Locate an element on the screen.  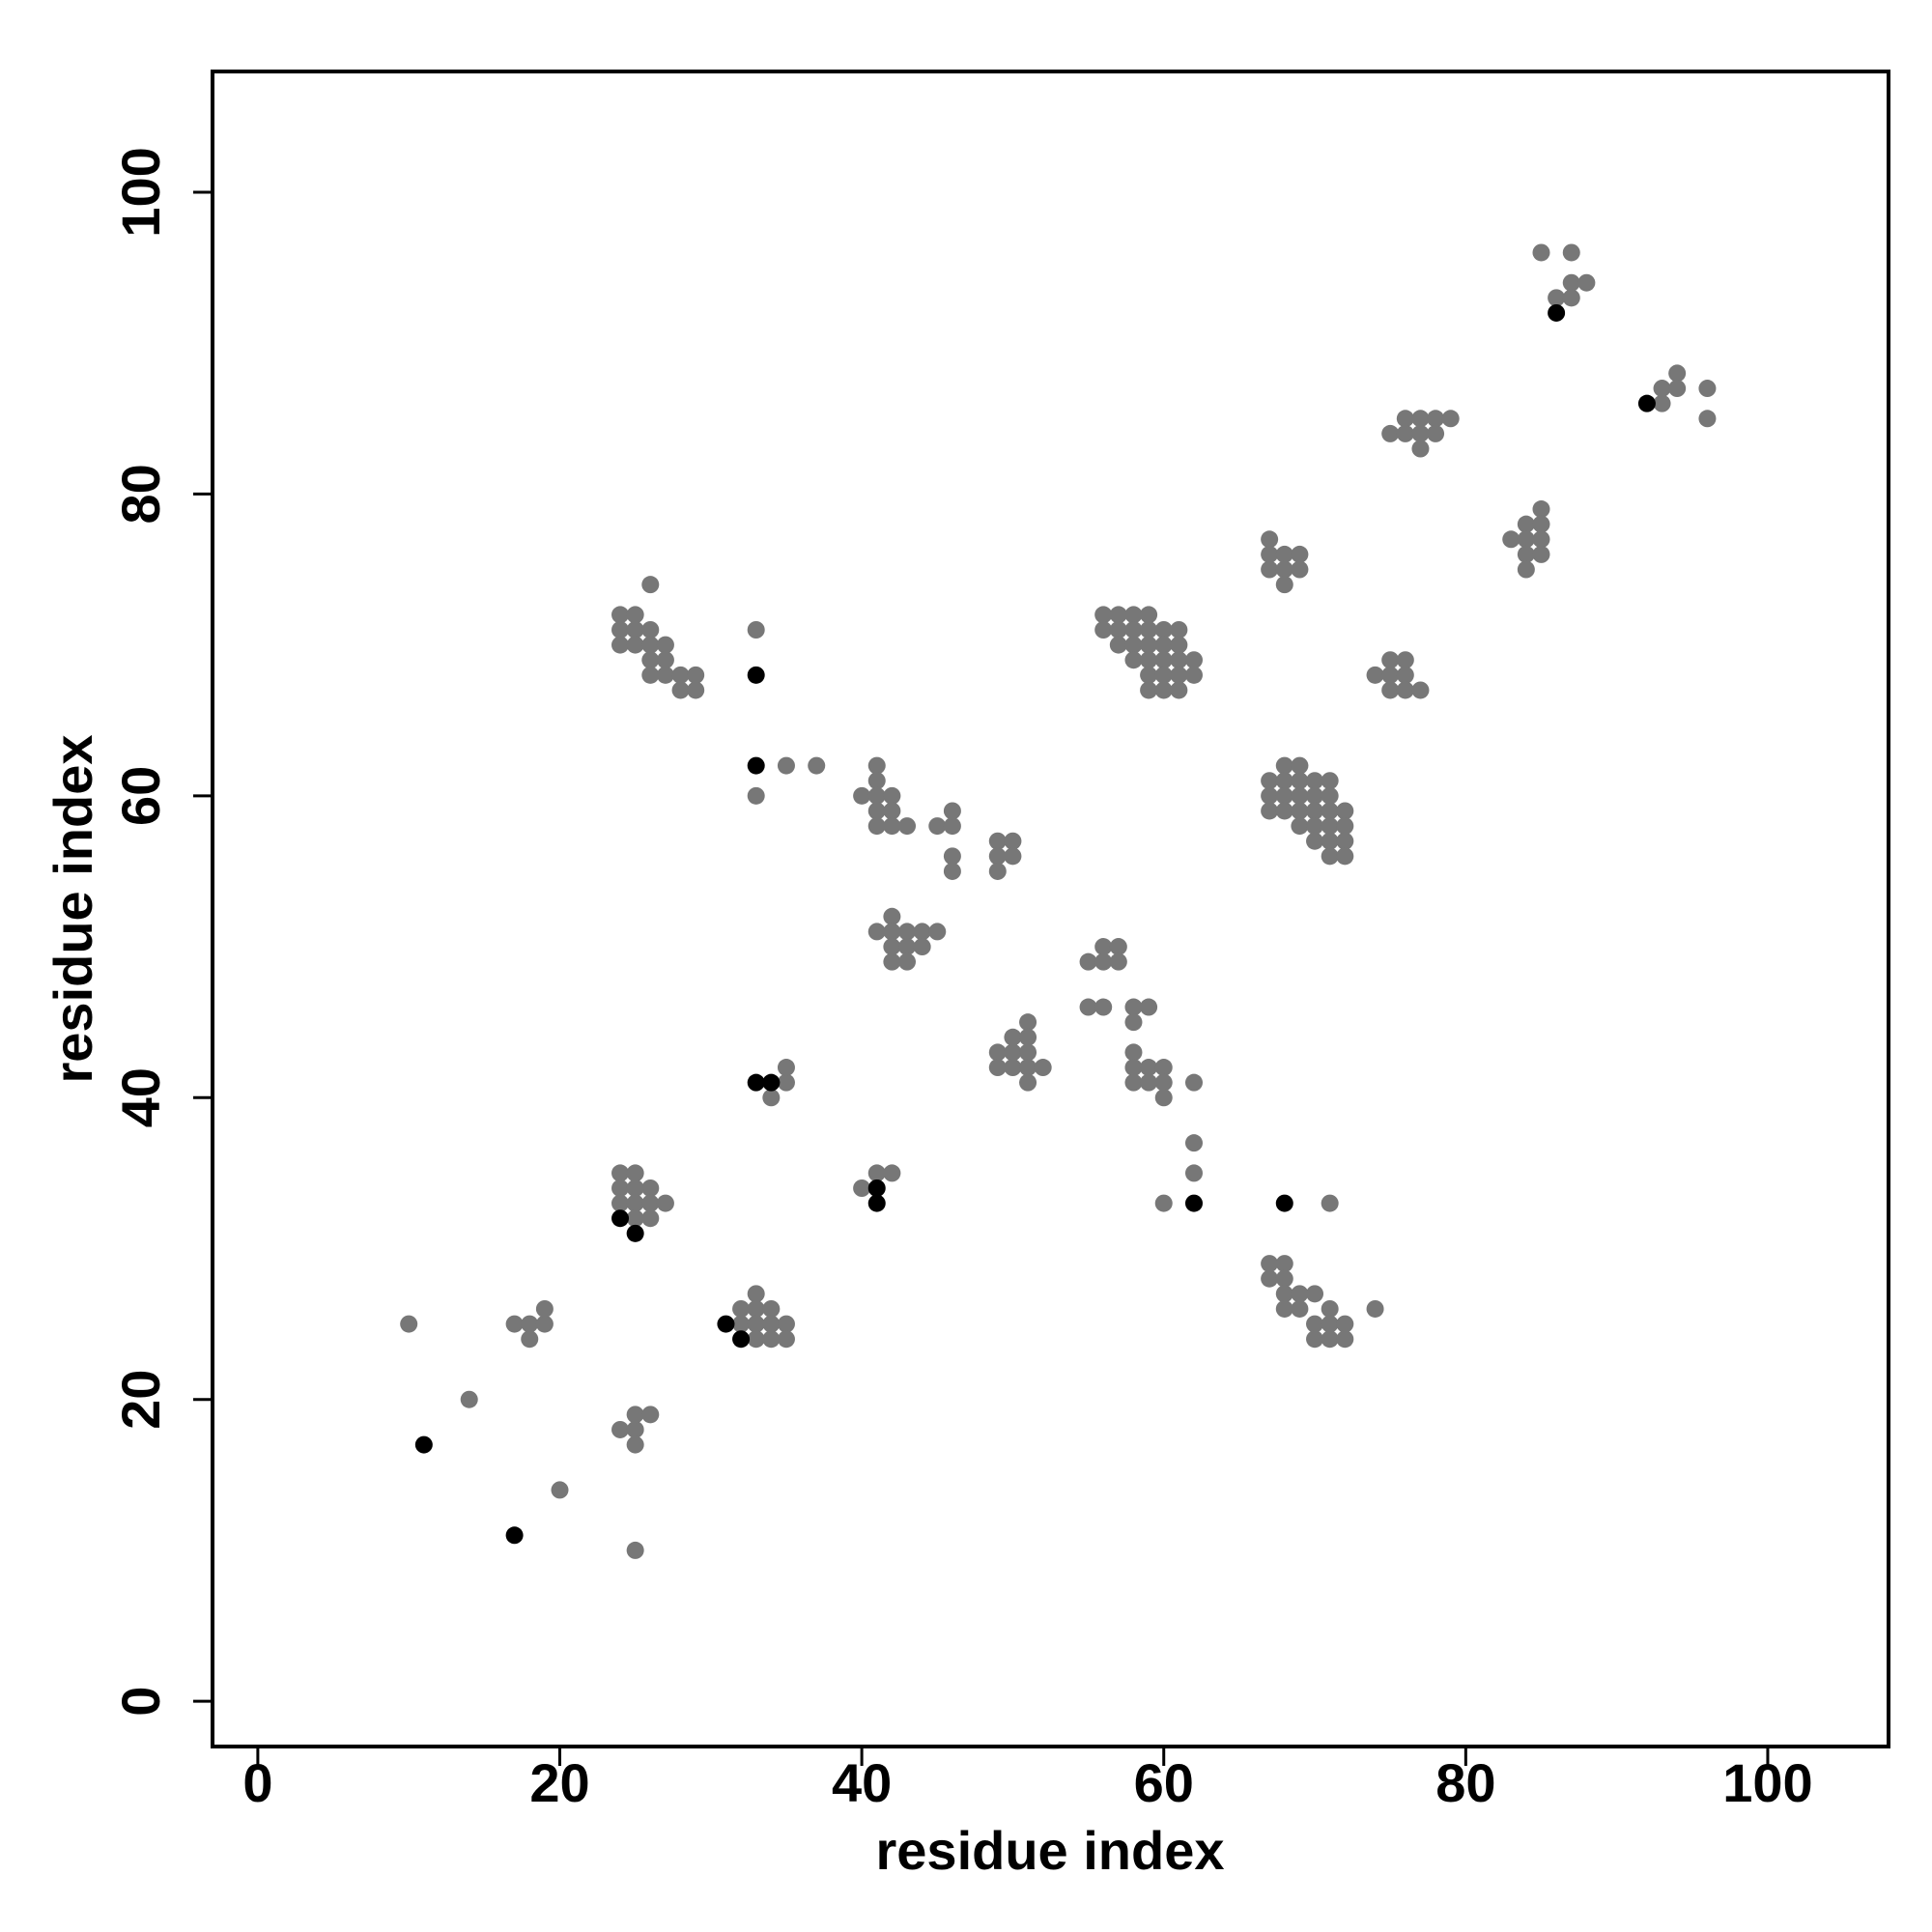
x-tick-label: 40 is located at coordinates (862, 1782).